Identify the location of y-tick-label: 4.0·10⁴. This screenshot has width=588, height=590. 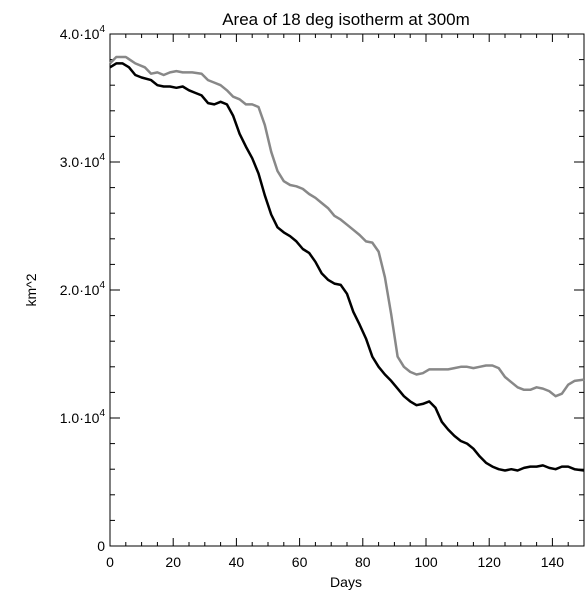
(83, 33).